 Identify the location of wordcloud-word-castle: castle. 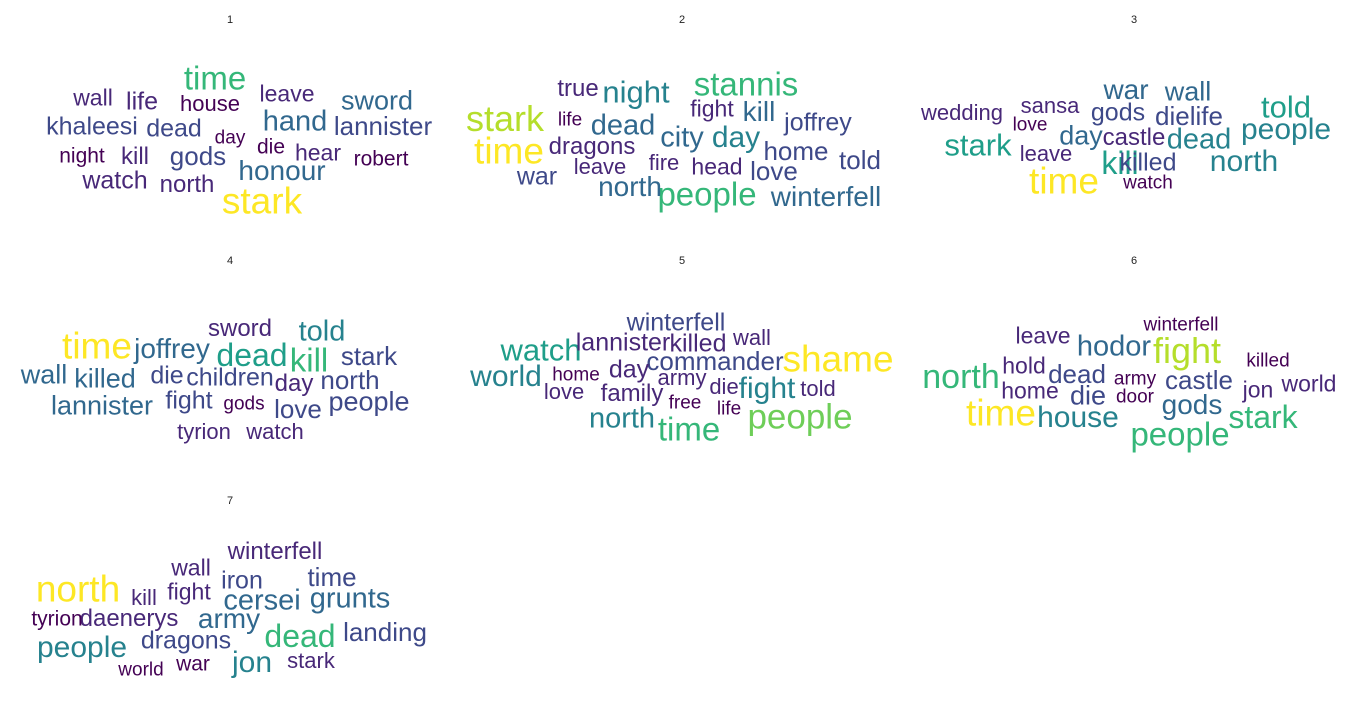
(1134, 137).